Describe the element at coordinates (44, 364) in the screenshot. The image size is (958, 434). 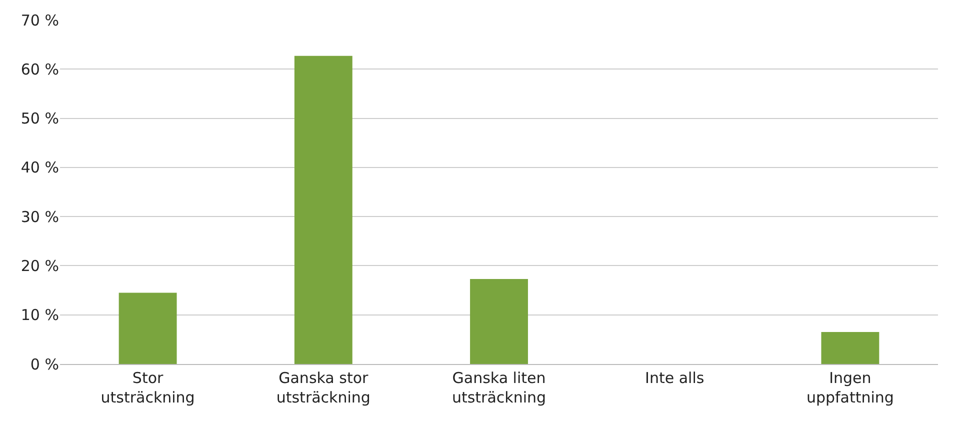
I see `y-tick-label: 0 %` at that location.